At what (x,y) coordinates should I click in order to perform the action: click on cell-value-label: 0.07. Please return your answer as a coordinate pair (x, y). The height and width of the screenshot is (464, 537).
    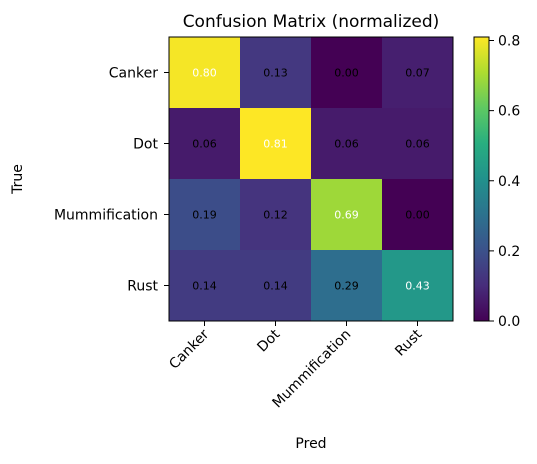
    Looking at the image, I should click on (417, 73).